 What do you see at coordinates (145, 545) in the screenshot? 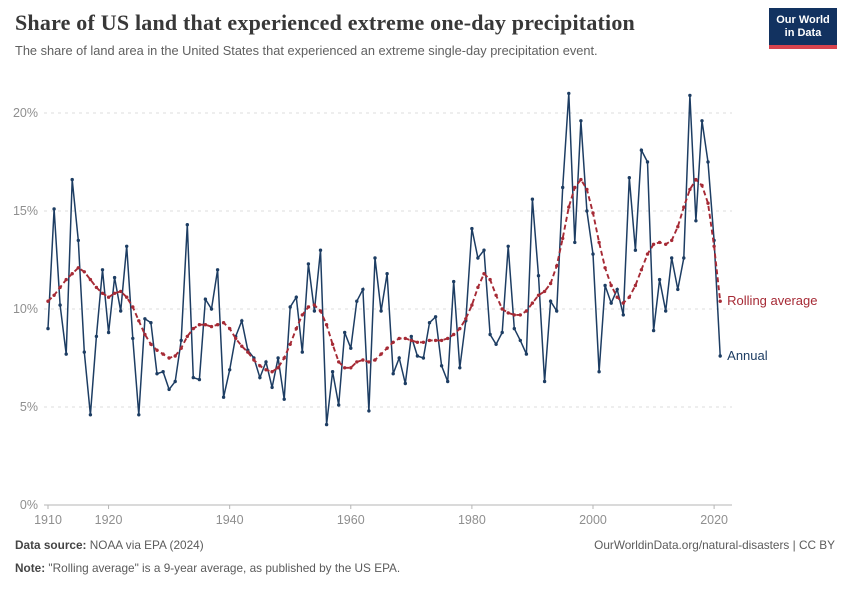
I see `data-source-value: NOAA via EPA (2024)` at bounding box center [145, 545].